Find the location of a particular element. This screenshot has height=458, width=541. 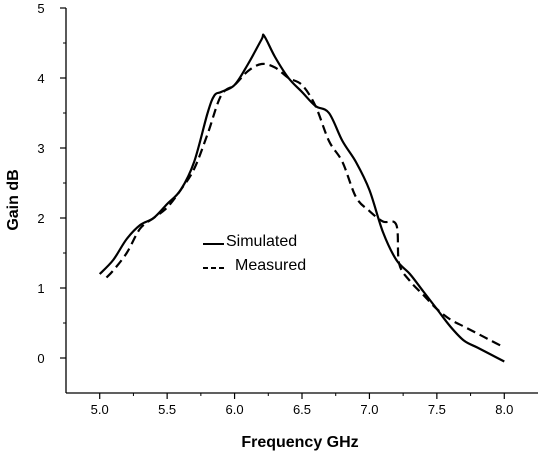

legend-label-measured: Measured is located at coordinates (270, 265).